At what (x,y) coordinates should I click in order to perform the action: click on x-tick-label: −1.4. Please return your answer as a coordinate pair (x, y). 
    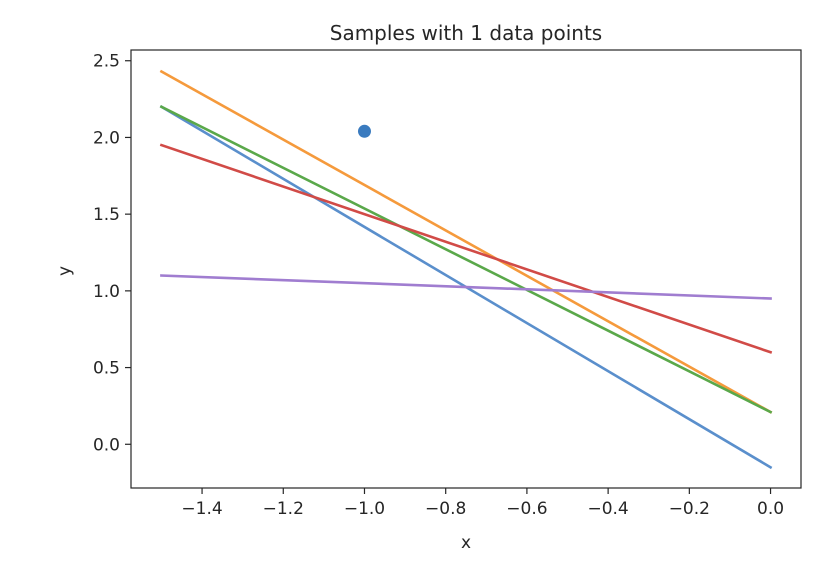
    Looking at the image, I should click on (201, 509).